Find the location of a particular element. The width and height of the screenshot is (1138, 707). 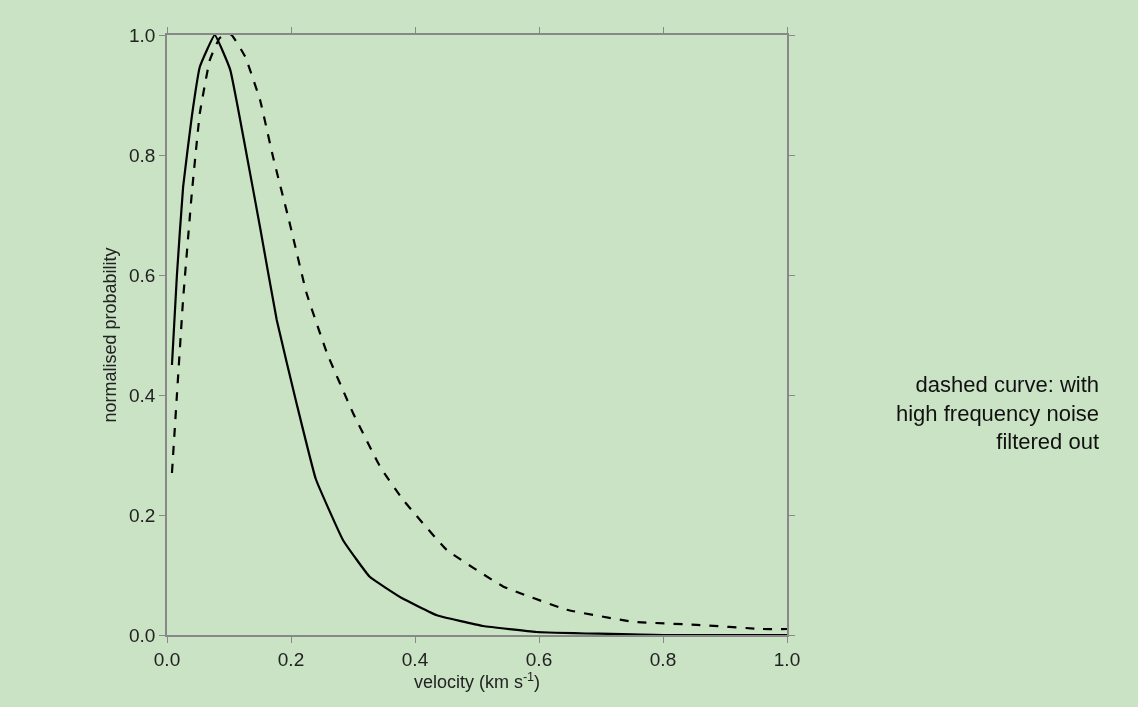

x-tick-label: 0.2 is located at coordinates (291, 659).